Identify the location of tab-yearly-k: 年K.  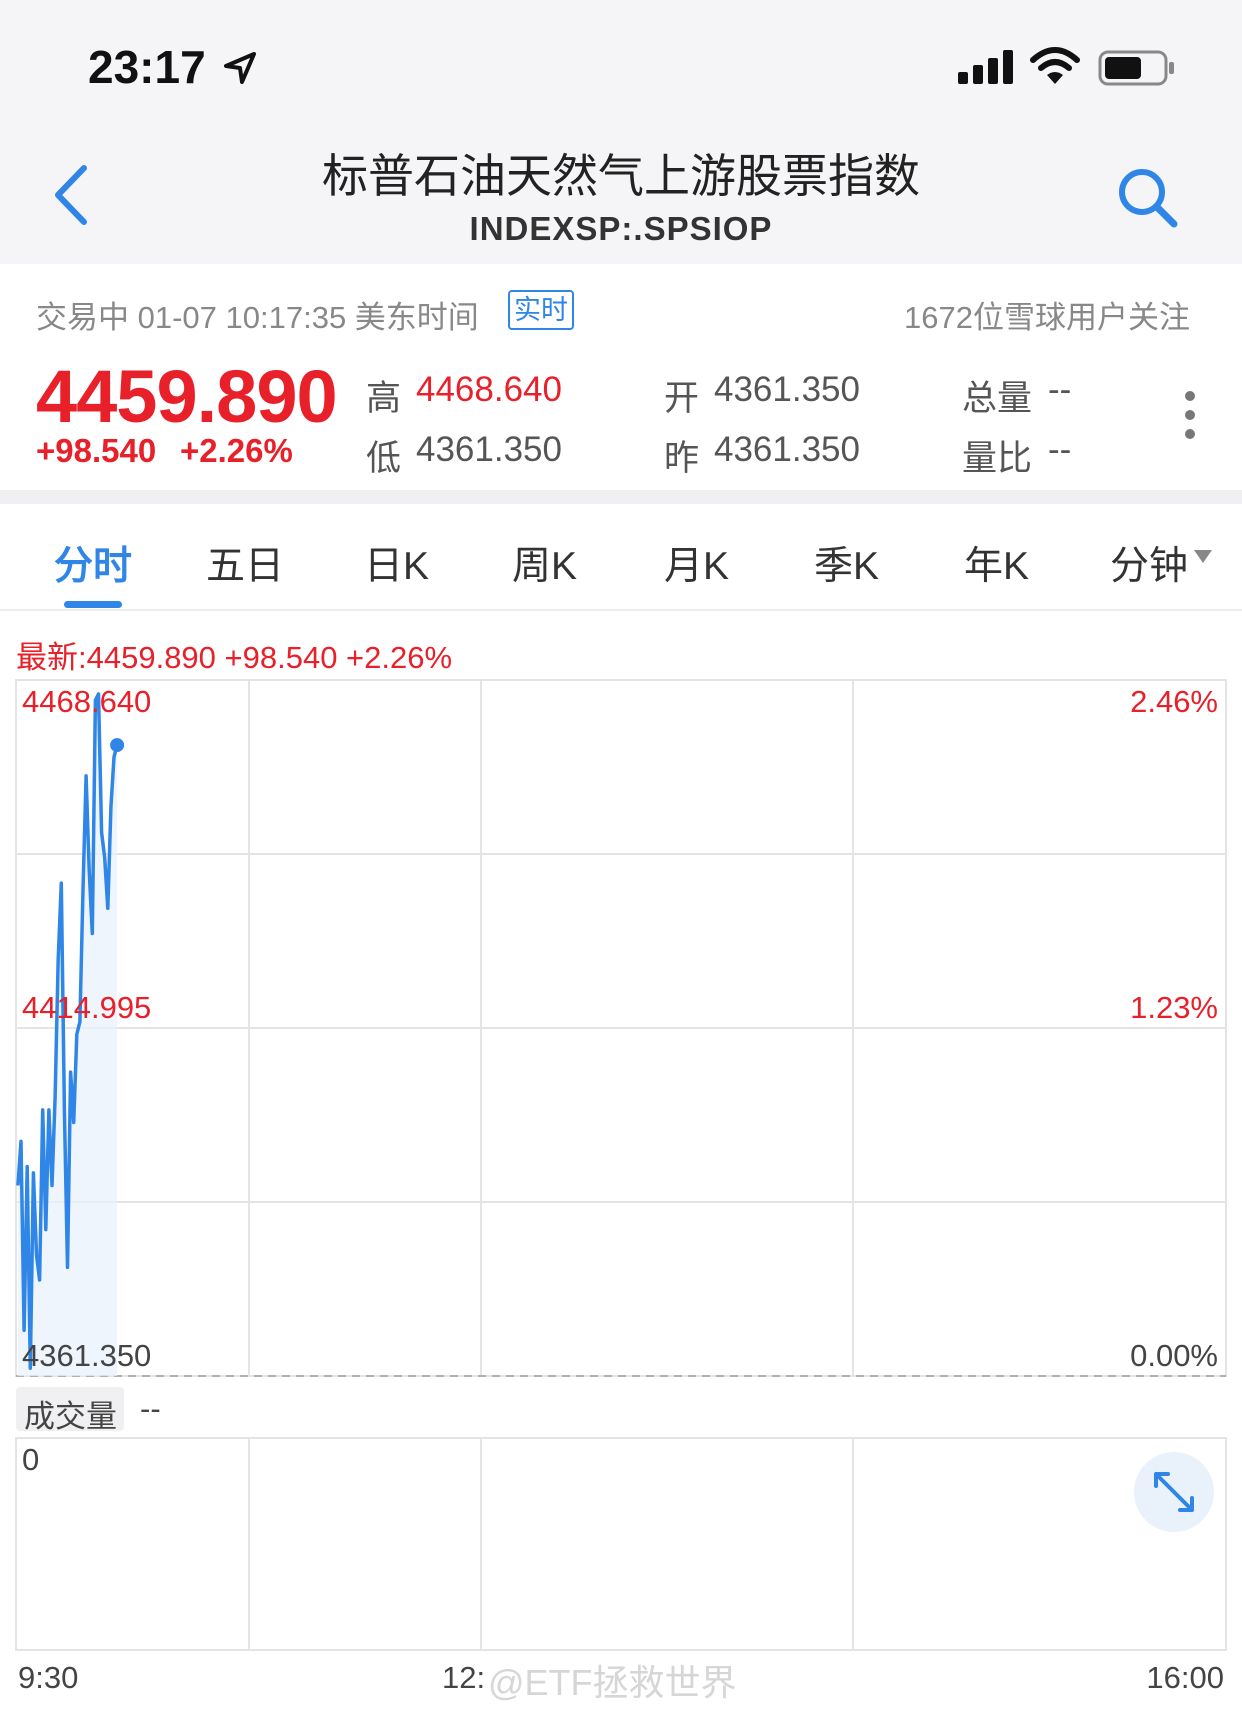
(997, 566).